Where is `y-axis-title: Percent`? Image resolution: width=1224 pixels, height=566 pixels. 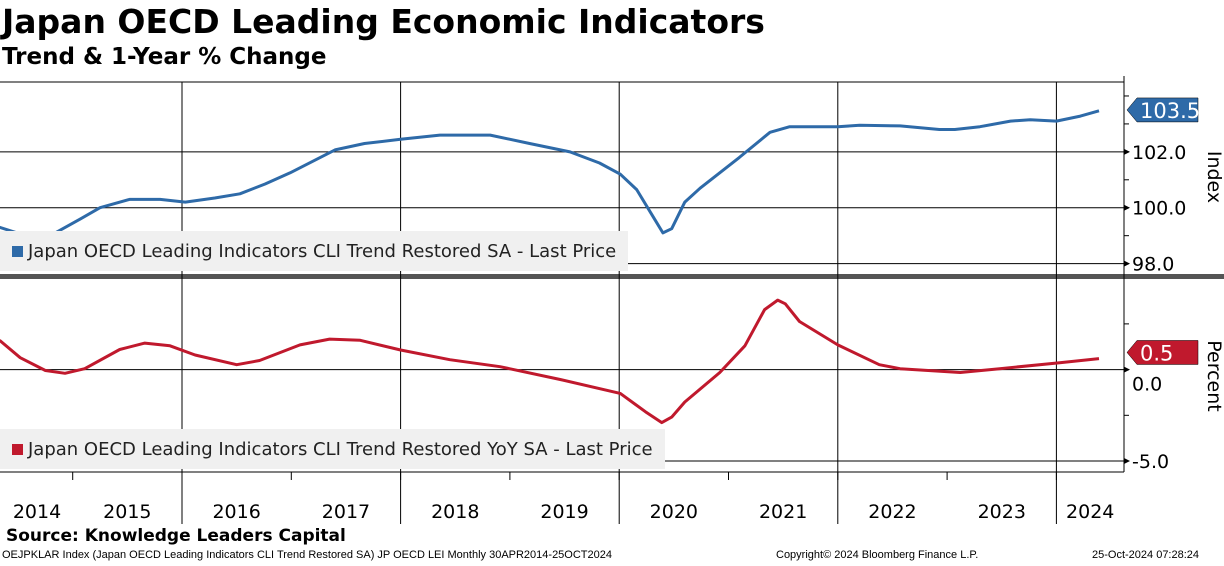
y-axis-title: Percent is located at coordinates (1213, 376).